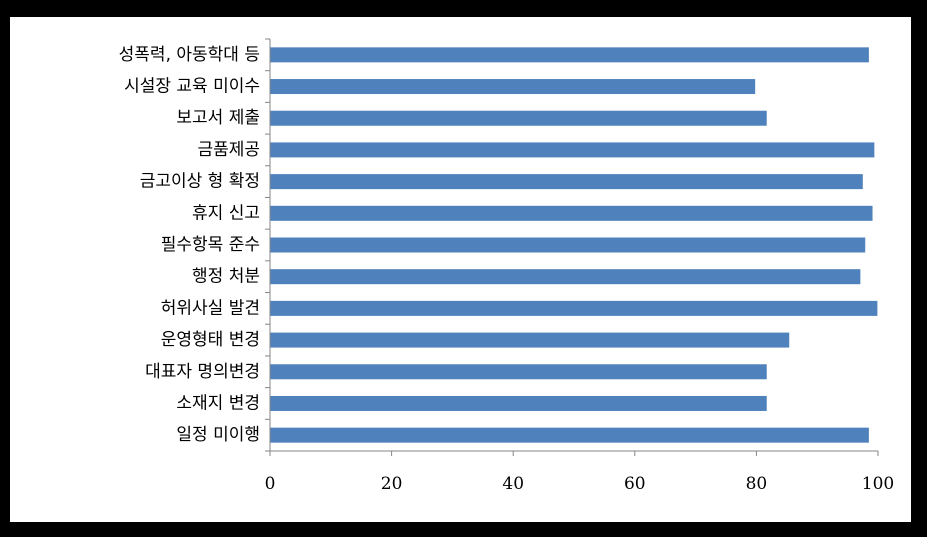  Describe the element at coordinates (580, 484) in the screenshot. I see `x-tick-labels: 0 20 40 60 80 100` at that location.